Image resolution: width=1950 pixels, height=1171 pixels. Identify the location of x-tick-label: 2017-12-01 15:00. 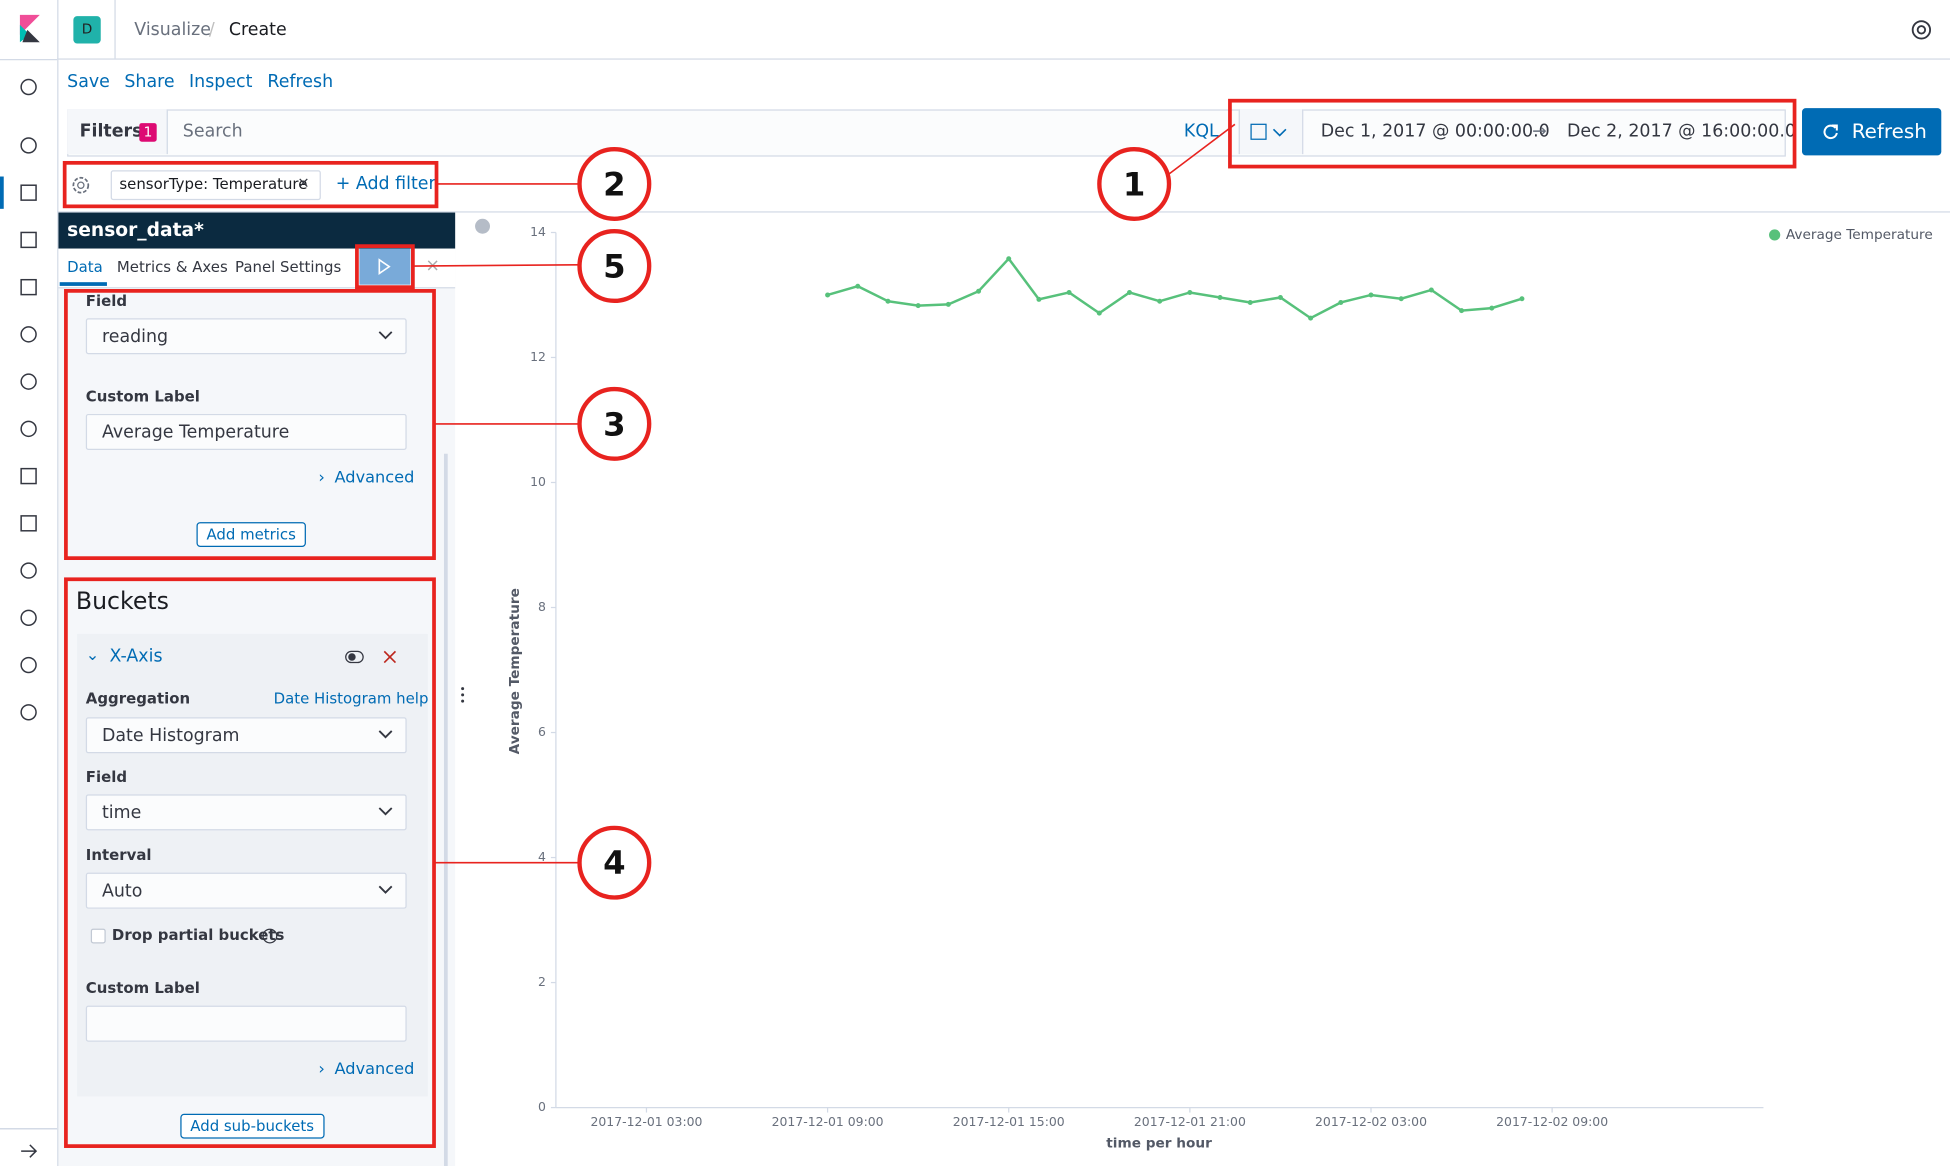
(1009, 1121).